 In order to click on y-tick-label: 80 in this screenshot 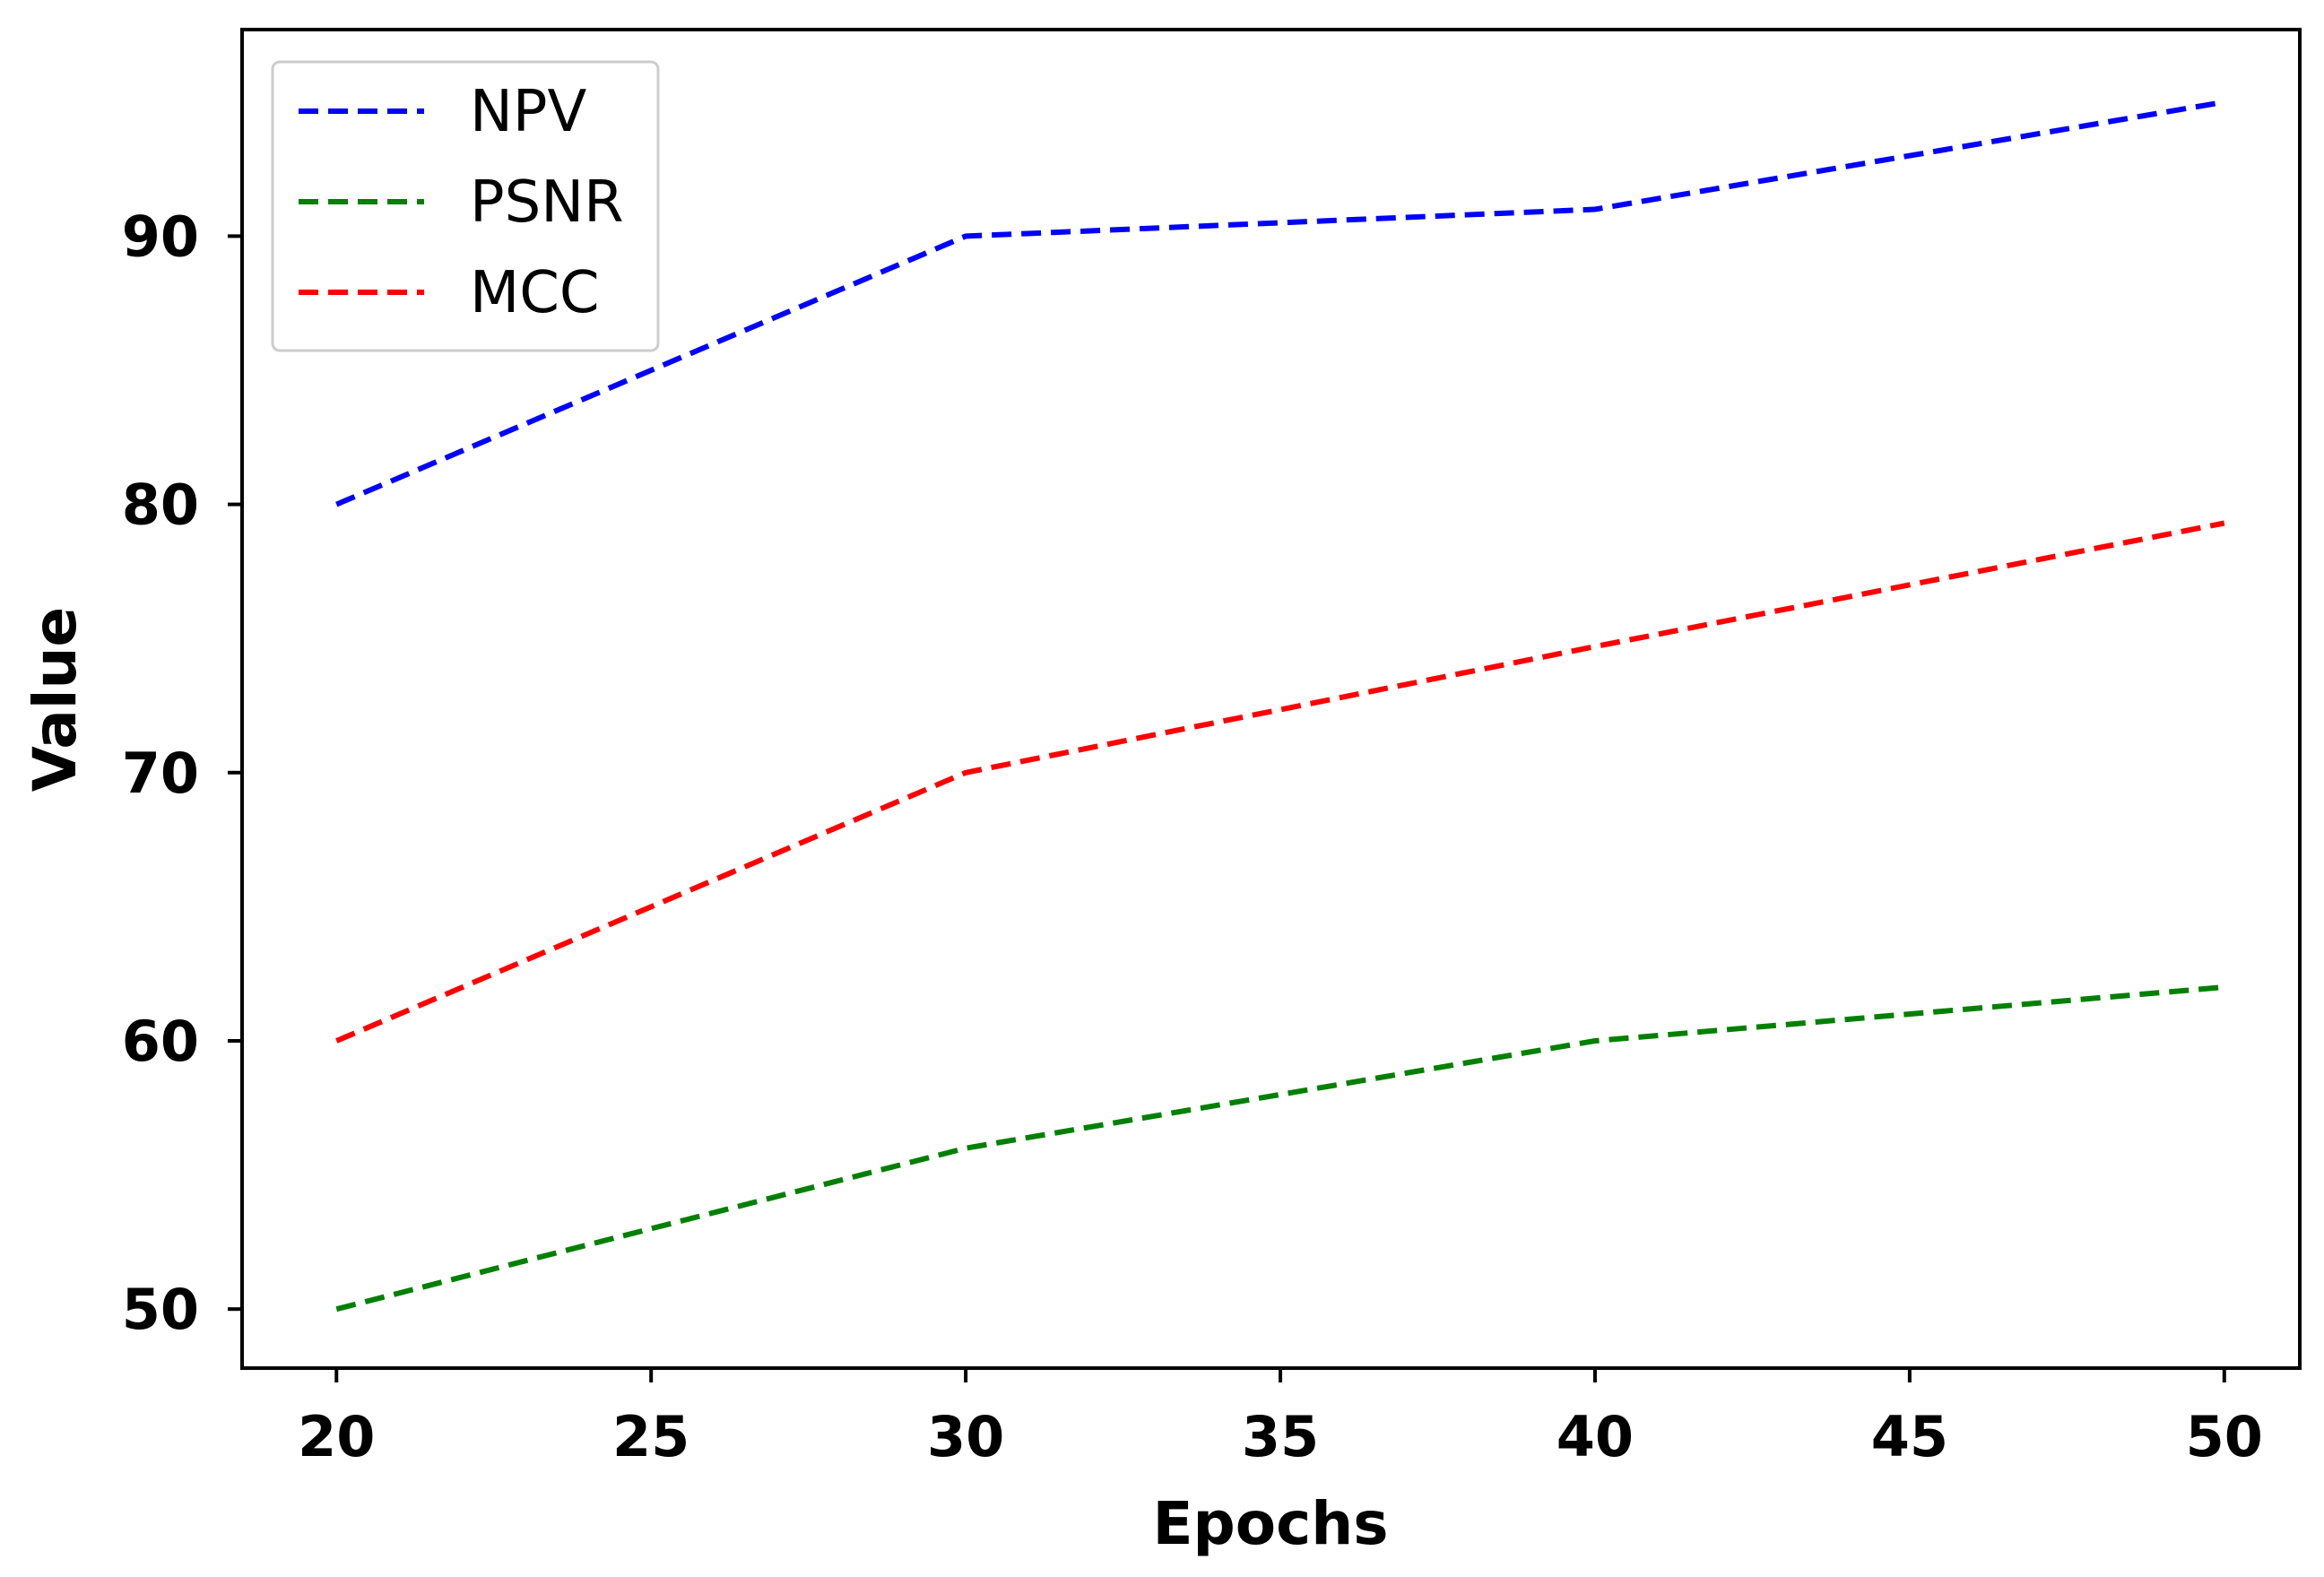, I will do `click(160, 505)`.